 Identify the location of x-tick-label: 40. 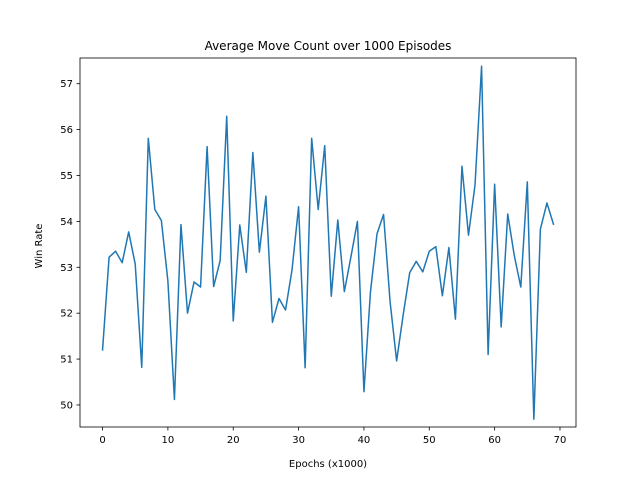
(364, 440).